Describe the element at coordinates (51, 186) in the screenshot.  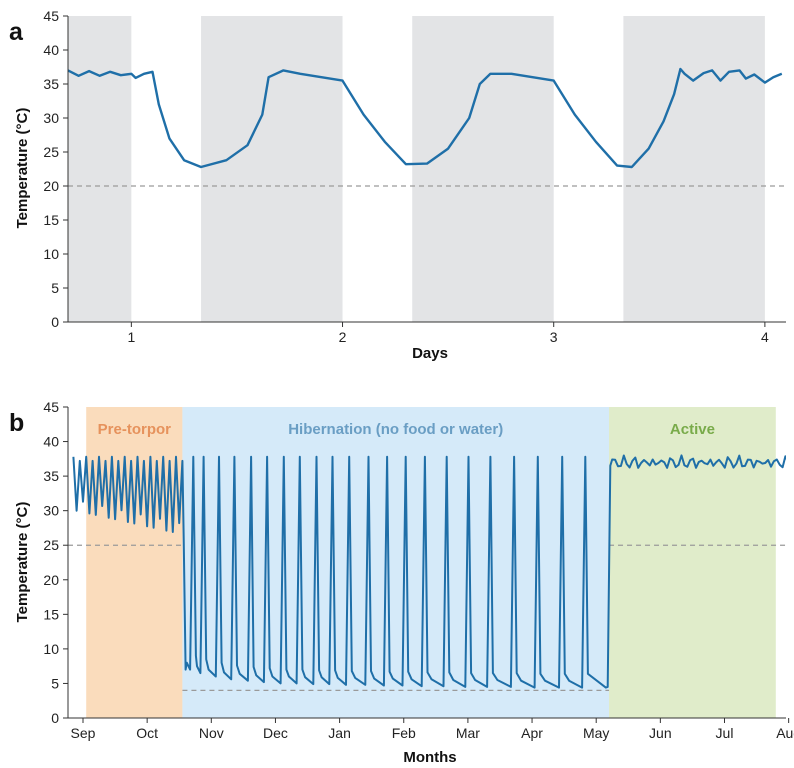
I see `panel-a-y-tick-label: 20` at that location.